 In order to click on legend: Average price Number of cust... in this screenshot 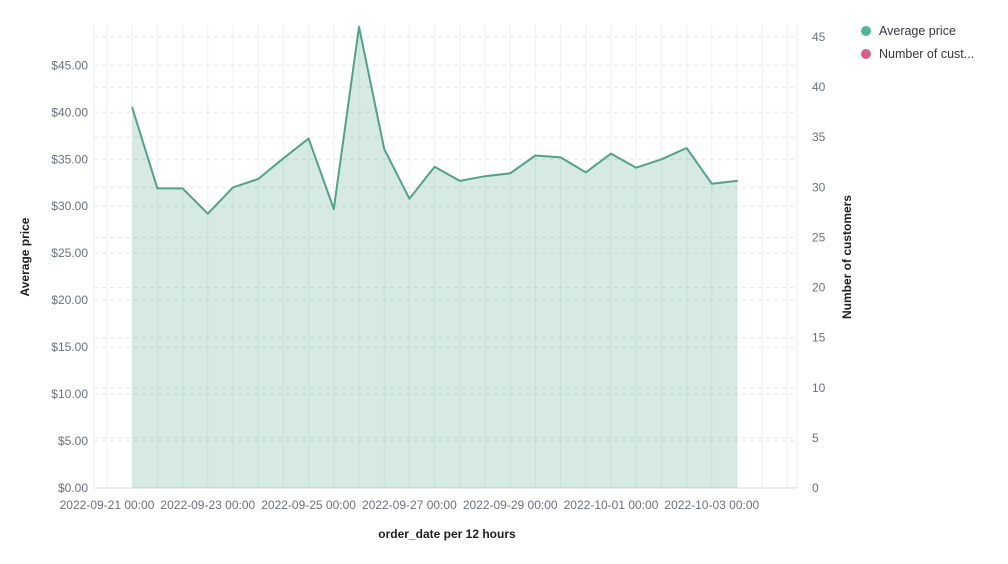, I will do `click(917, 42)`.